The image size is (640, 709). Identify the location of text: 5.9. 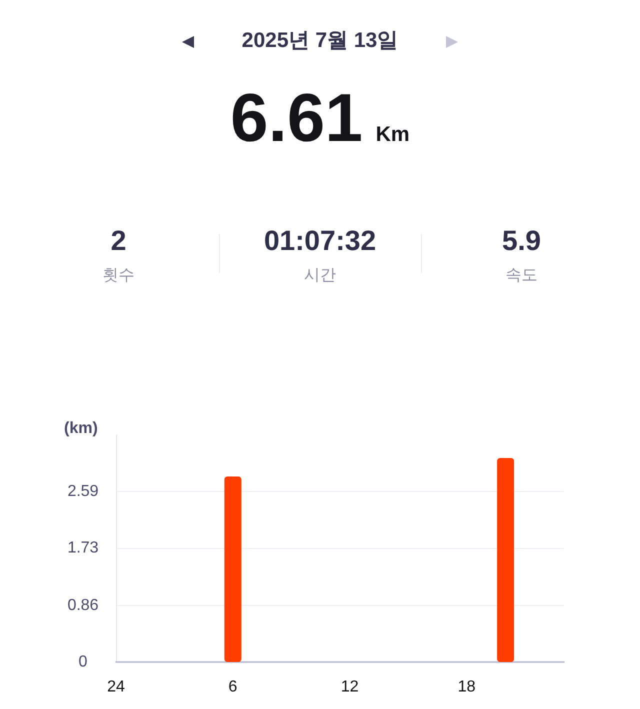
(521, 240).